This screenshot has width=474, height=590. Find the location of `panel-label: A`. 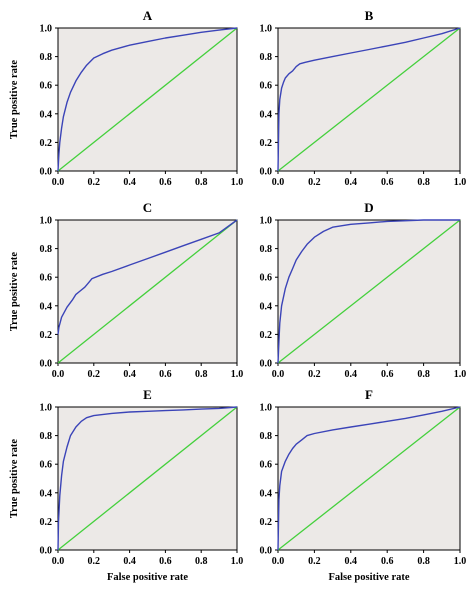

panel-label: A is located at coordinates (148, 15).